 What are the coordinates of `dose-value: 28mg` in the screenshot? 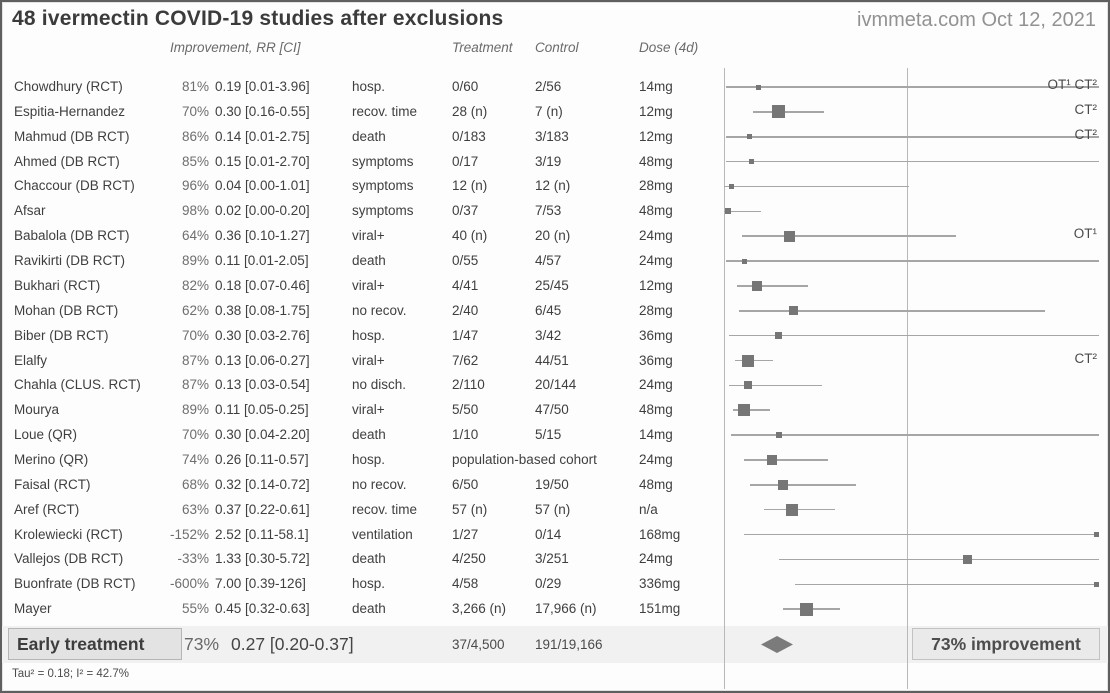 It's located at (656, 186).